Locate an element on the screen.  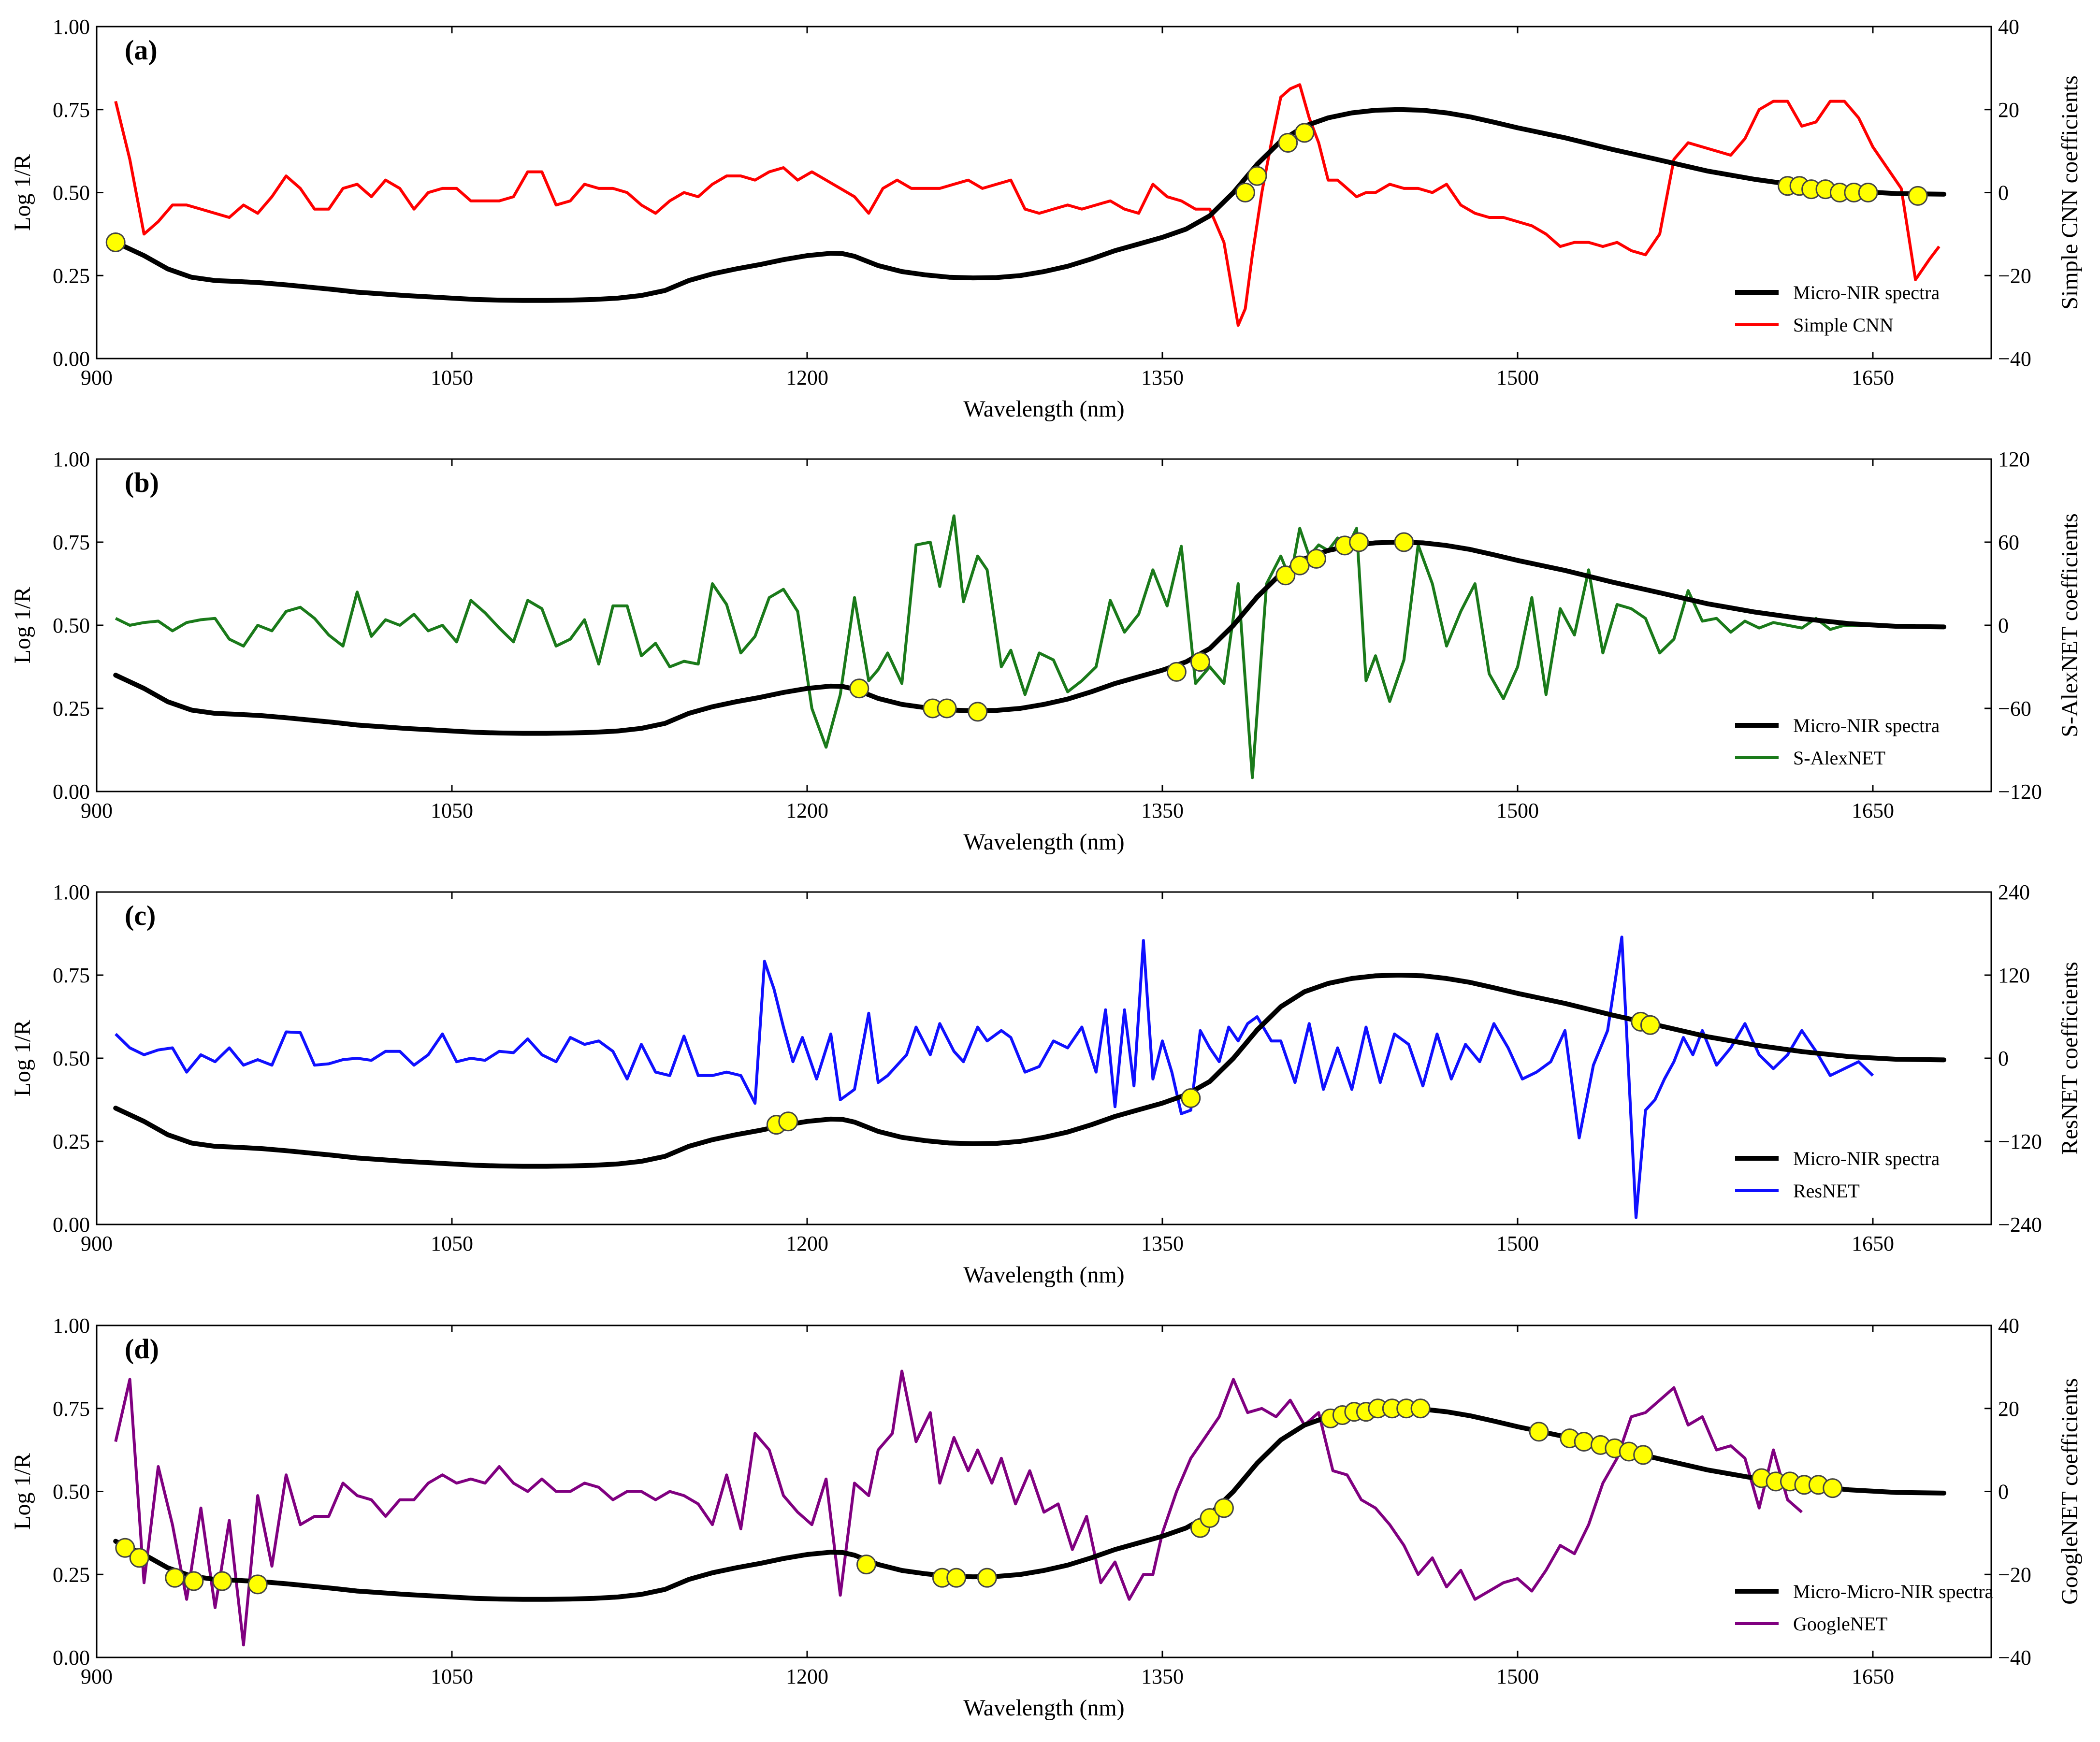
y2-axis-label: GoogleNET coefficients is located at coordinates (2070, 1491).